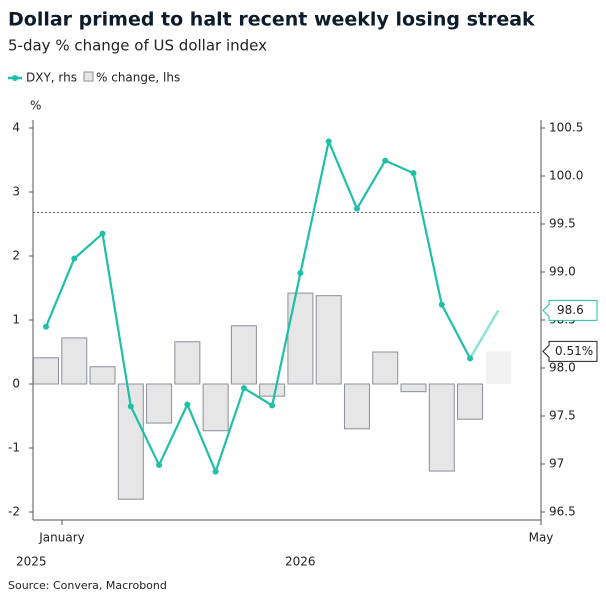 The height and width of the screenshot is (606, 606). I want to click on year-label: 2026, so click(300, 562).